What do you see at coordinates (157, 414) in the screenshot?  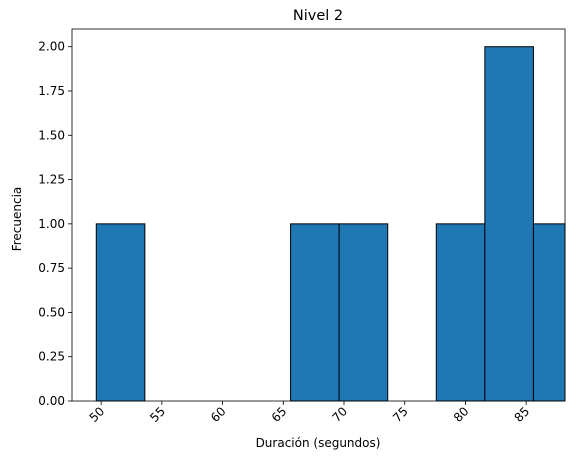 I see `x-tick-label: 55` at bounding box center [157, 414].